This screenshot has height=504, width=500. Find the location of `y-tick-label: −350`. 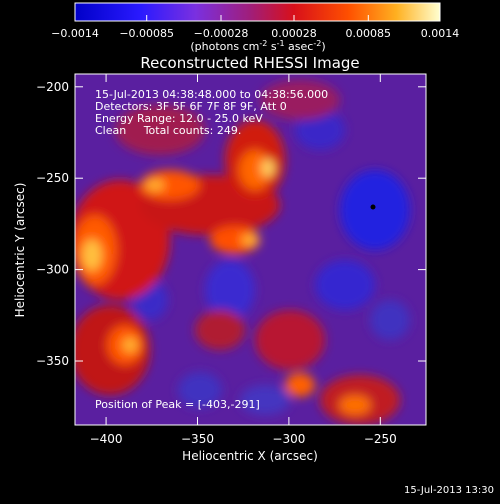

y-tick-label: −350 is located at coordinates (52, 361).